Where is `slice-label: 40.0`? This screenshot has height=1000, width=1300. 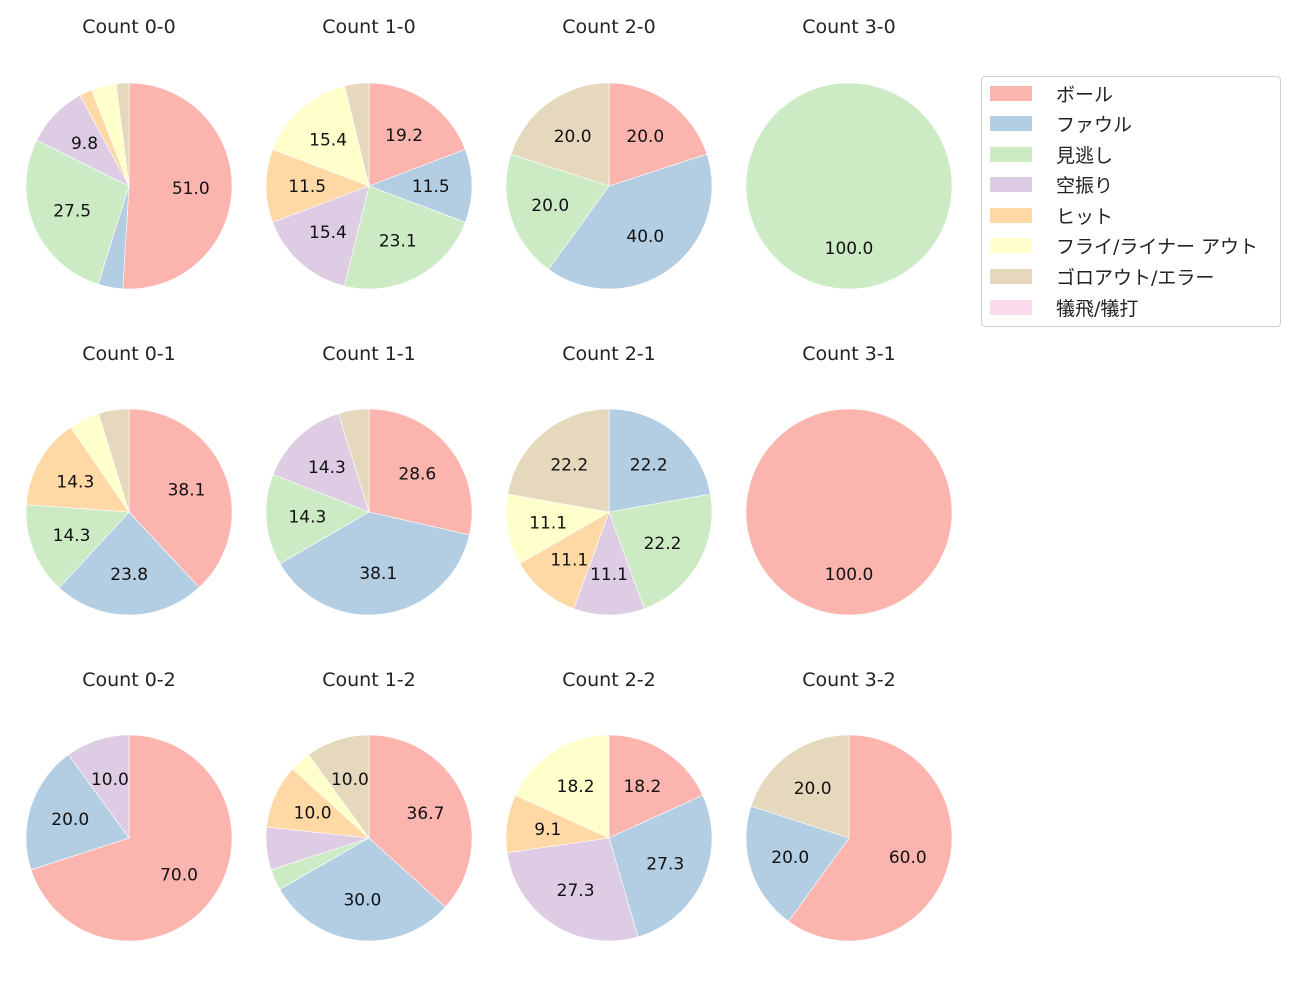 slice-label: 40.0 is located at coordinates (645, 237).